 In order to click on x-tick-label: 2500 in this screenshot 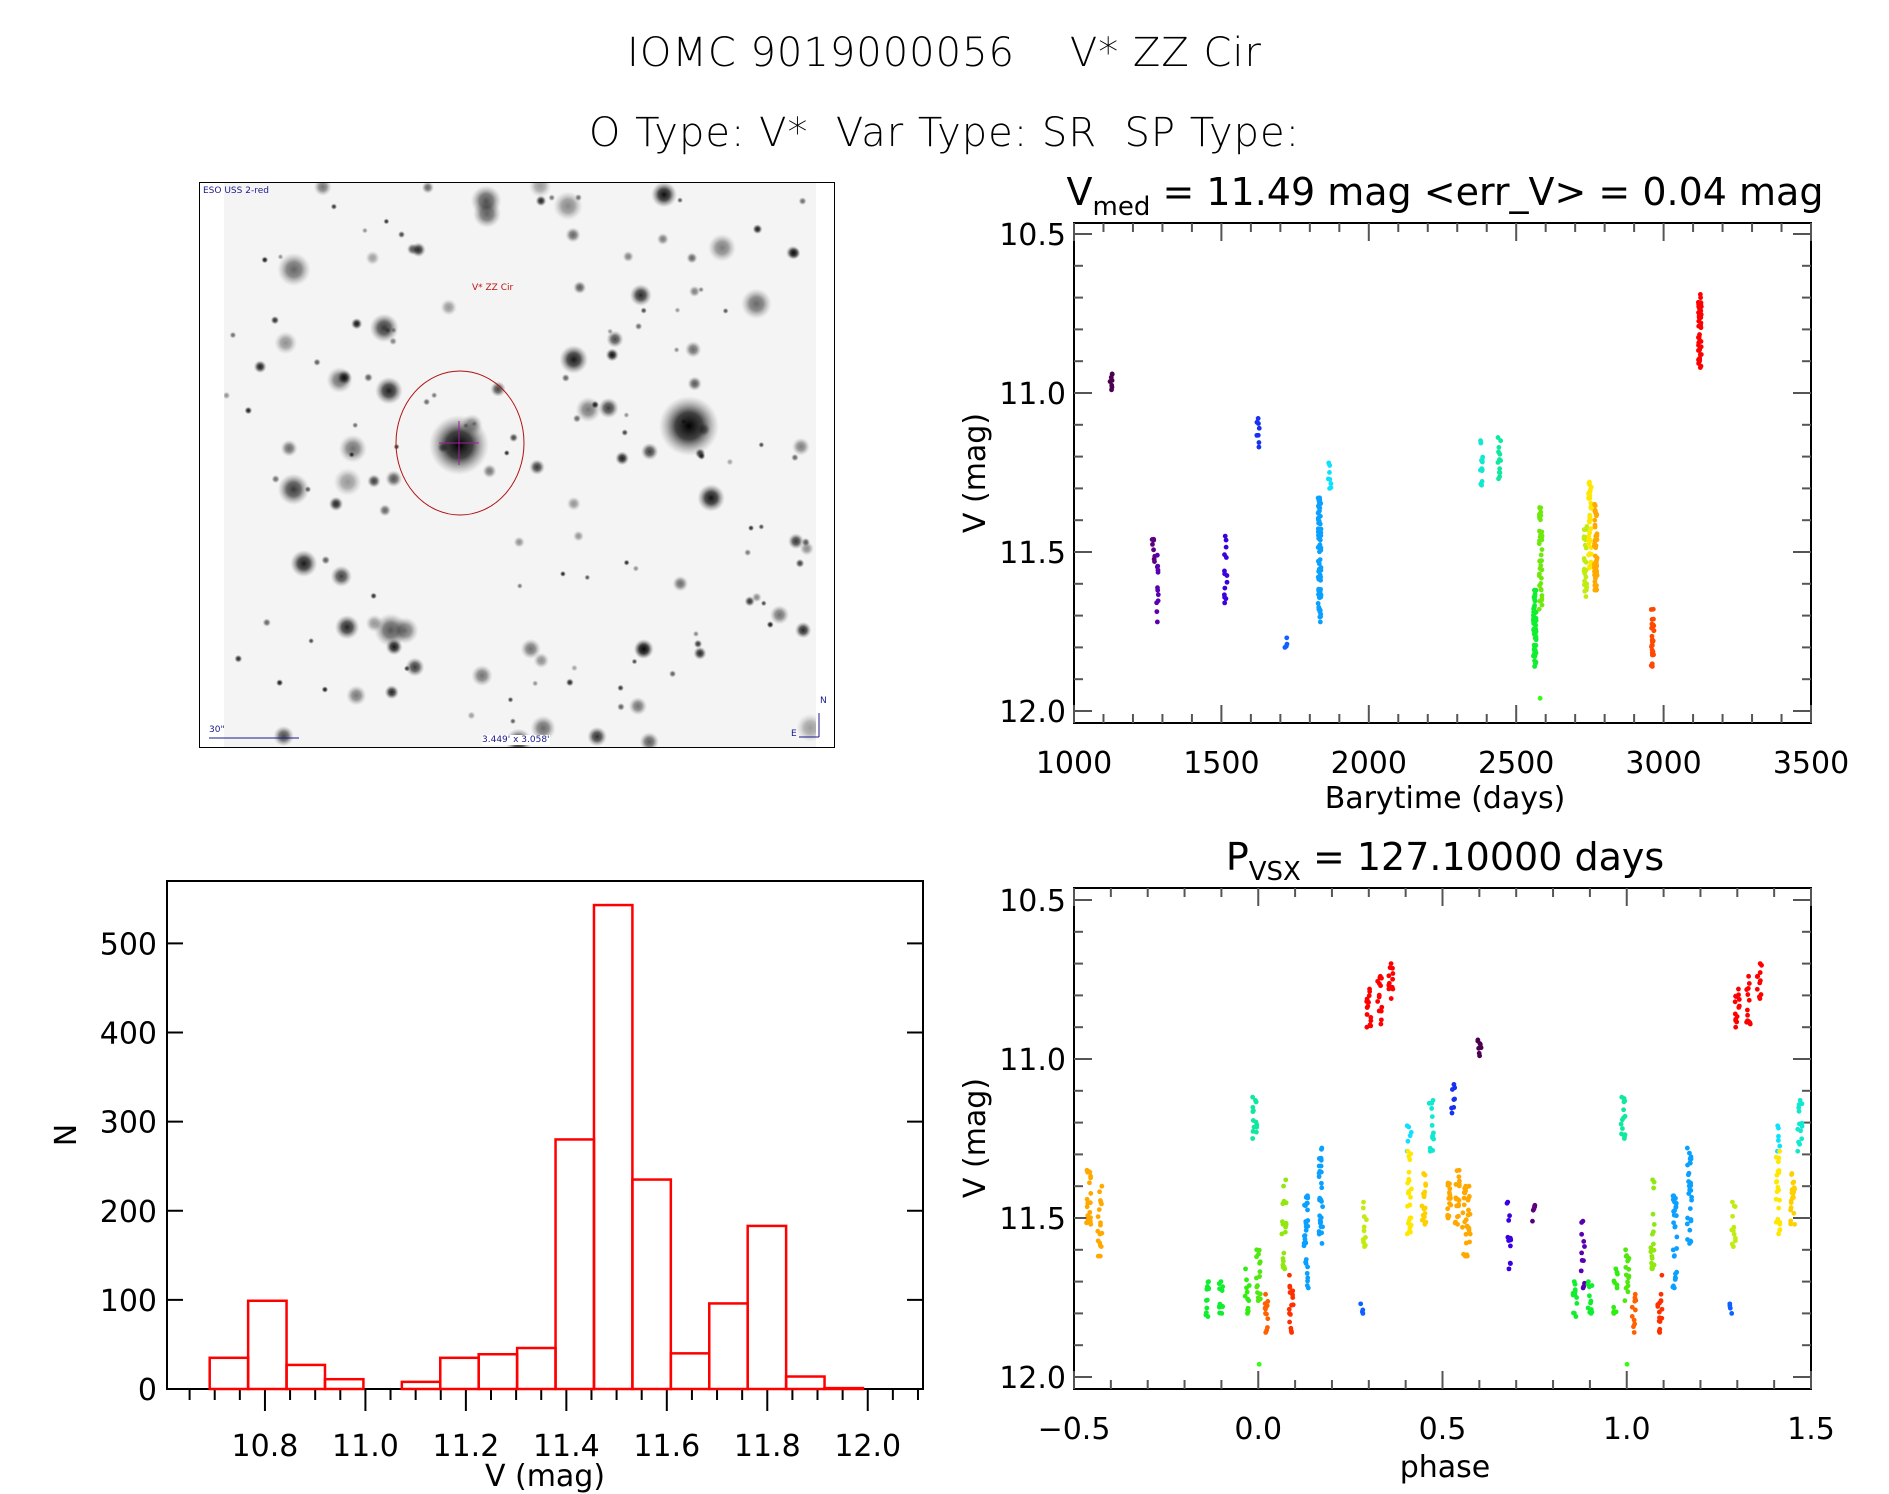, I will do `click(1516, 763)`.